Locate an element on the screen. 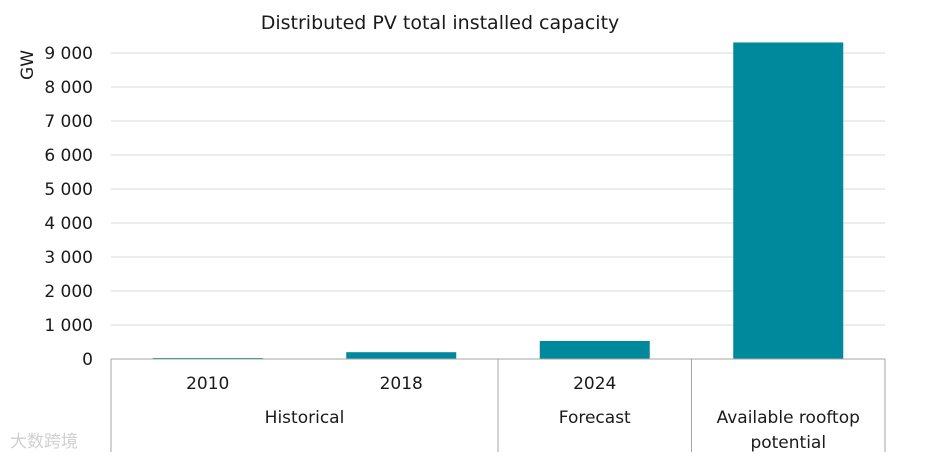 The image size is (950, 463). x-tick-label: 2010 is located at coordinates (207, 384).